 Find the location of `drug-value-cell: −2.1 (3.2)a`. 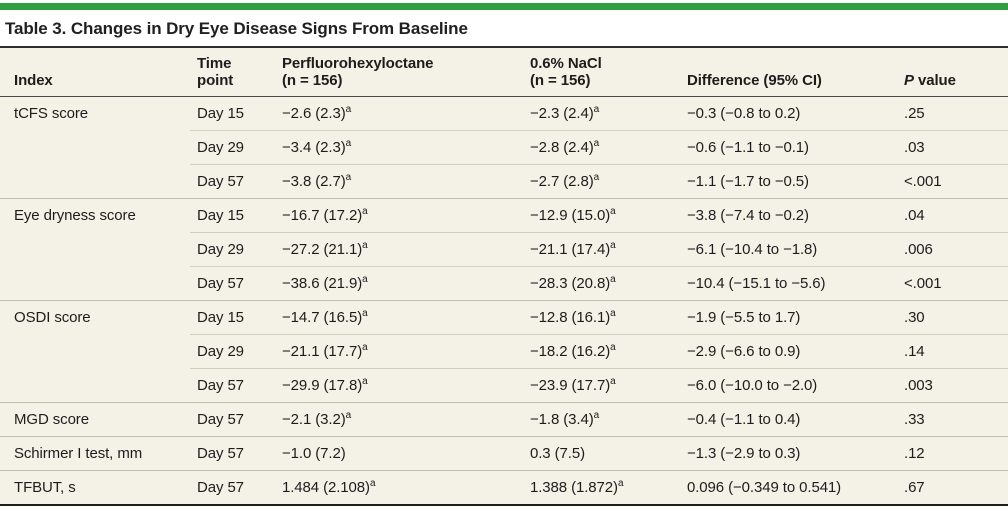

drug-value-cell: −2.1 (3.2)a is located at coordinates (399, 419).